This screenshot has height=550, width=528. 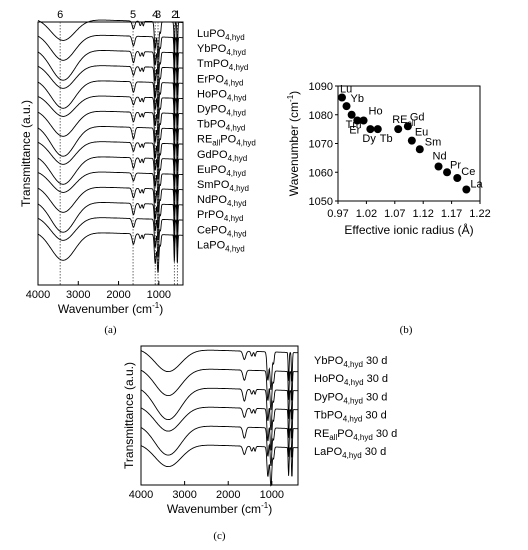 I want to click on series-label: LaPO4,hyd 30 d, so click(x=350, y=453).